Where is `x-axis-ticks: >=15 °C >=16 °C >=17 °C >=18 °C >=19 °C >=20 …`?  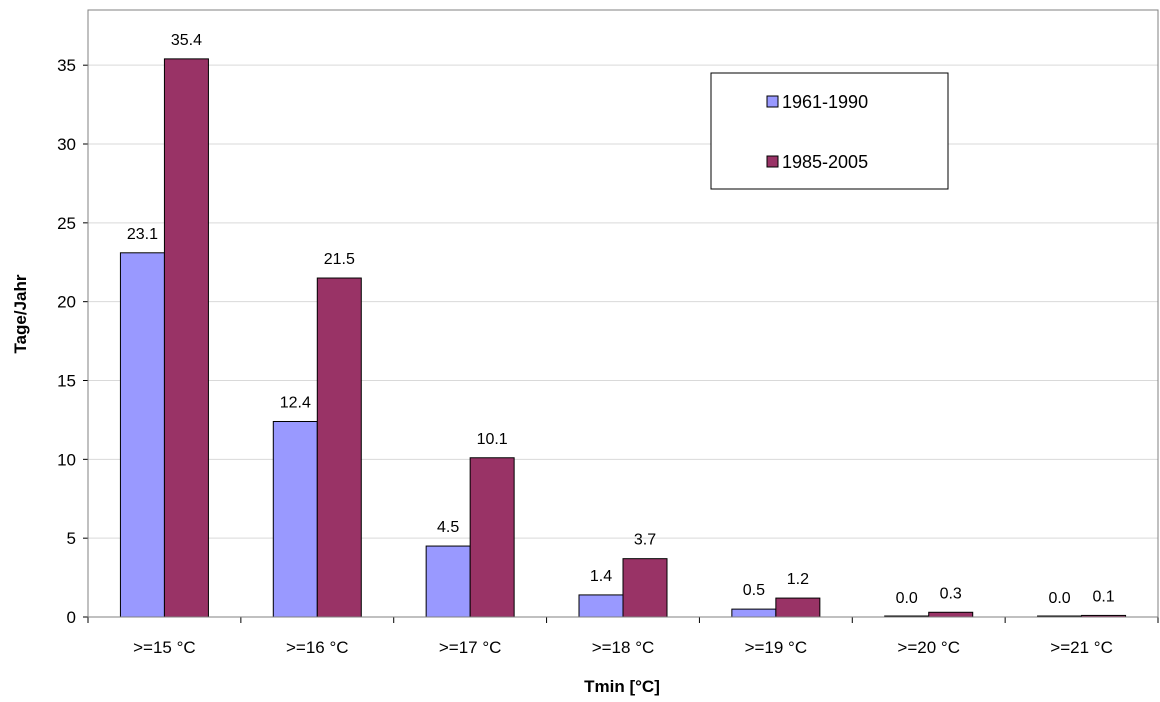 x-axis-ticks: >=15 °C >=16 °C >=17 °C >=18 °C >=19 °C >=20 … is located at coordinates (623, 636).